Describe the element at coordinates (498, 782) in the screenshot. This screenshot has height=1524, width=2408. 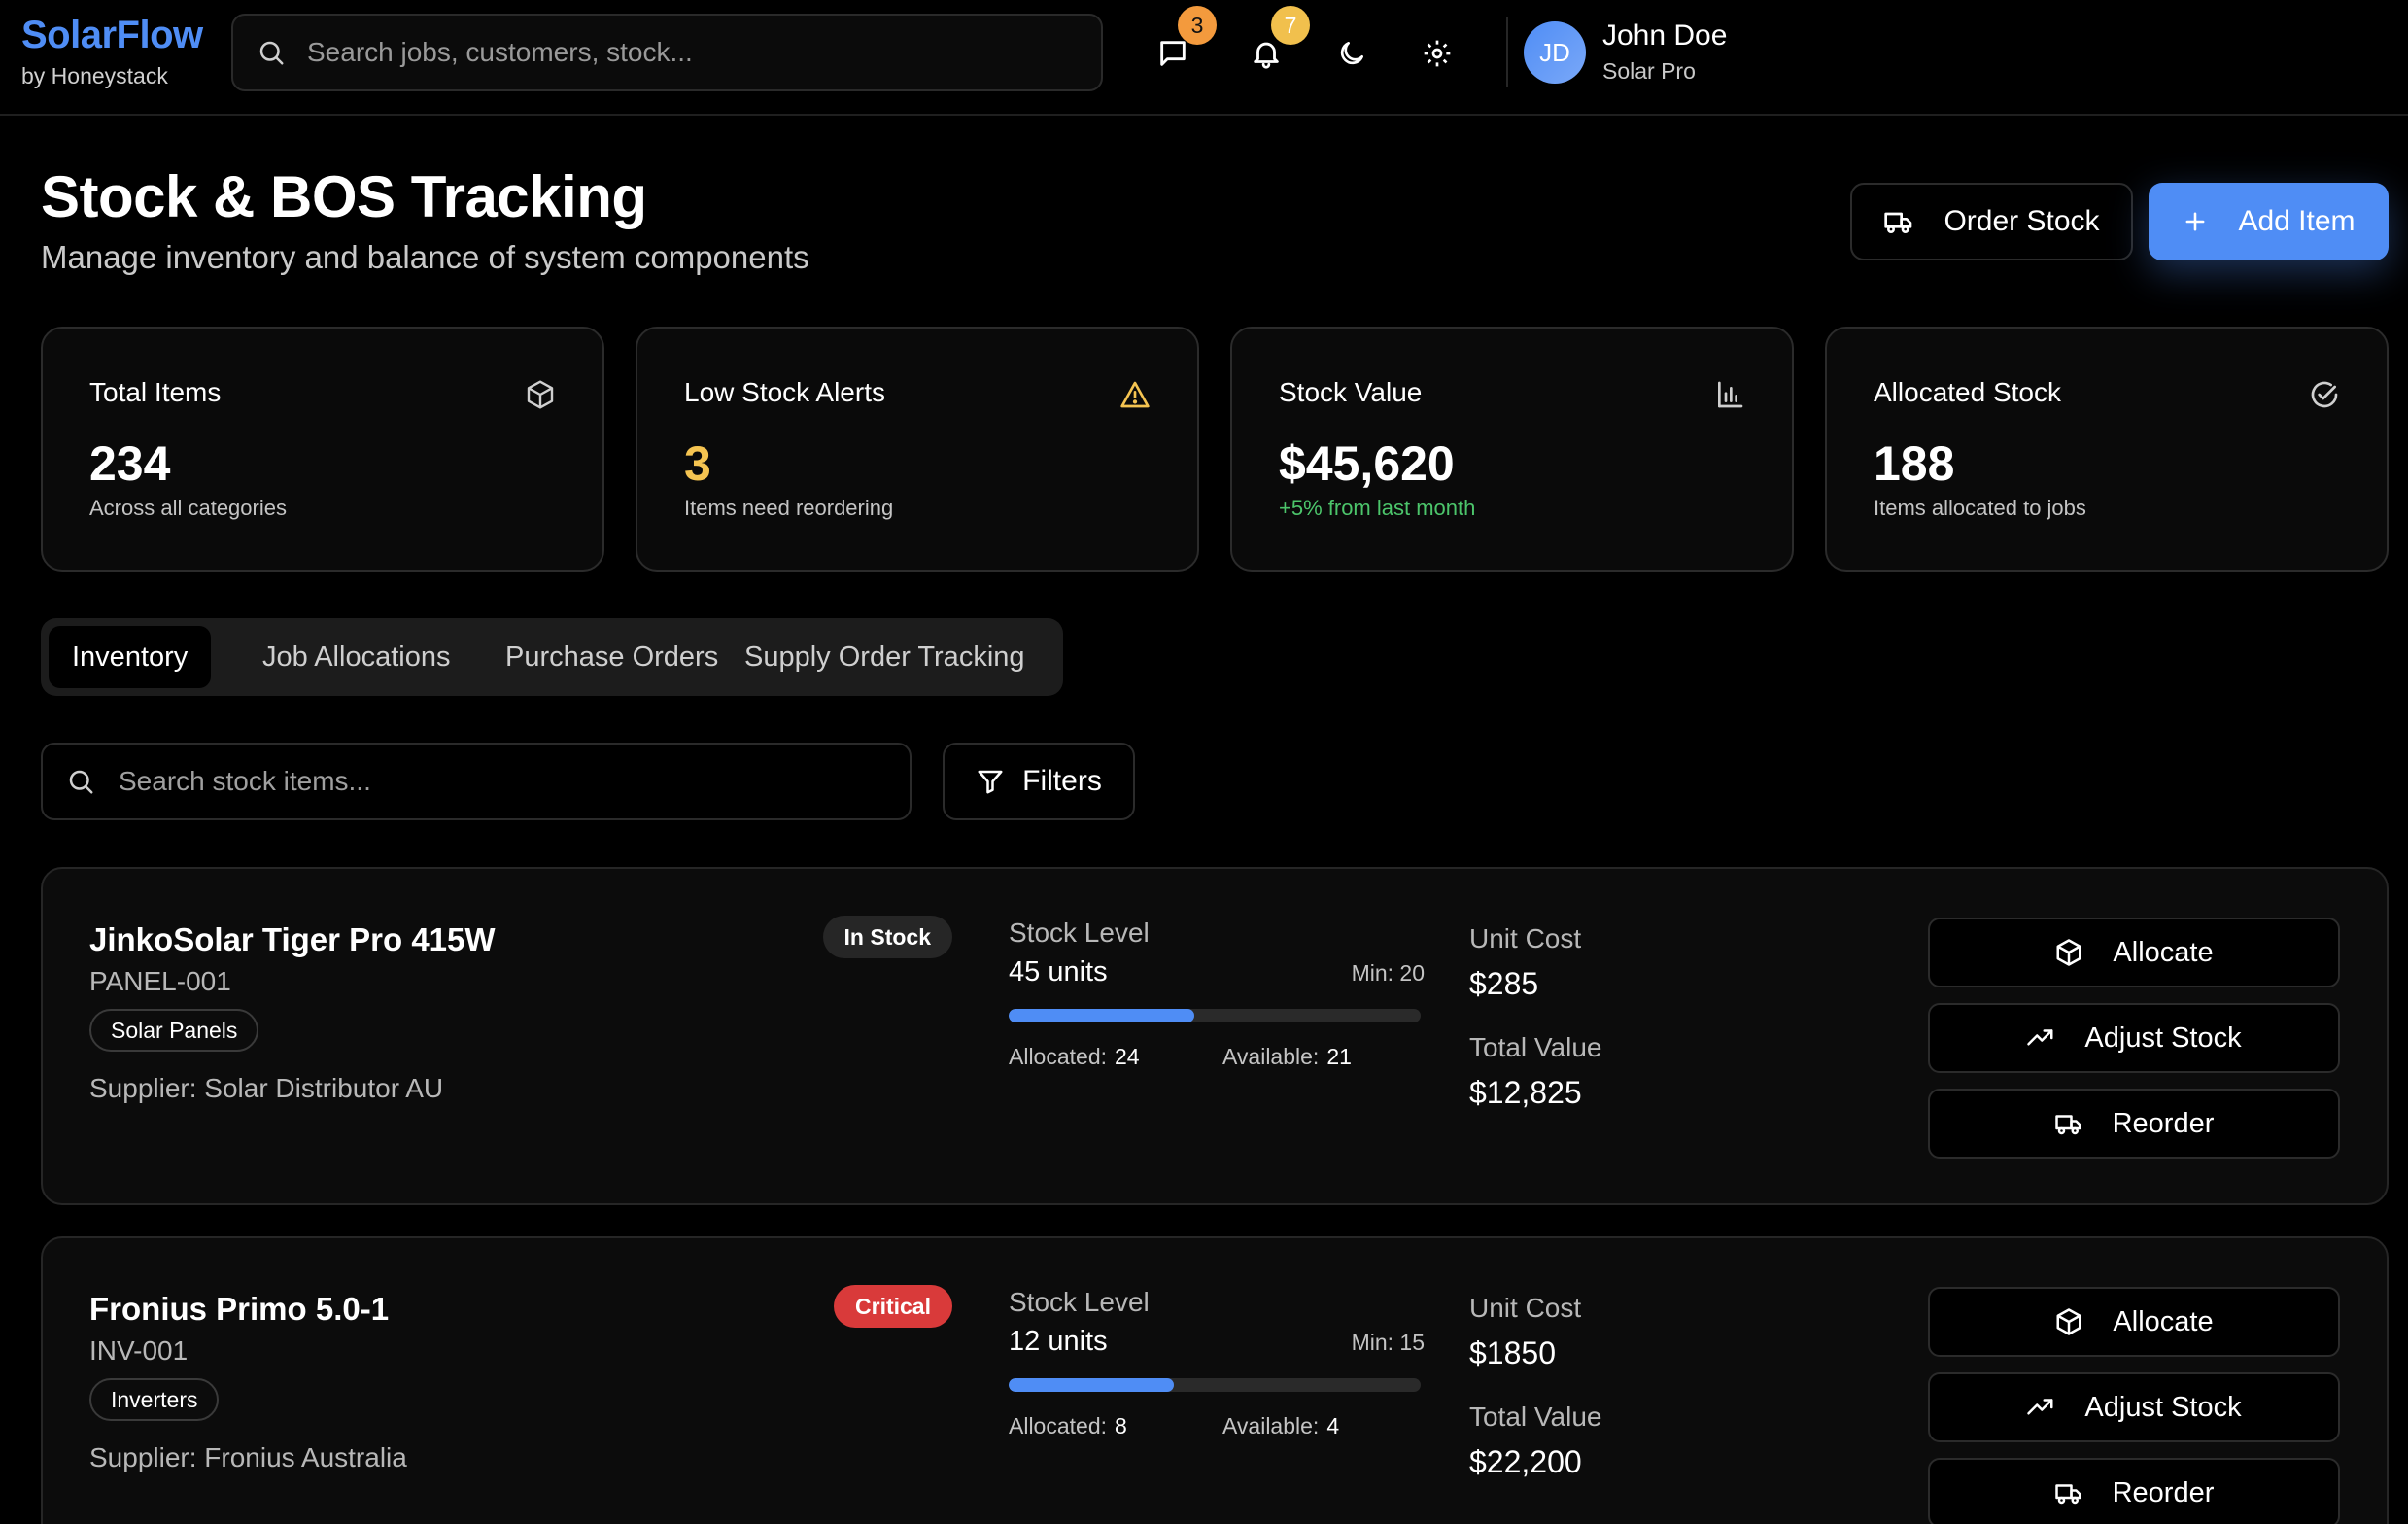
I see `stock-search-input` at that location.